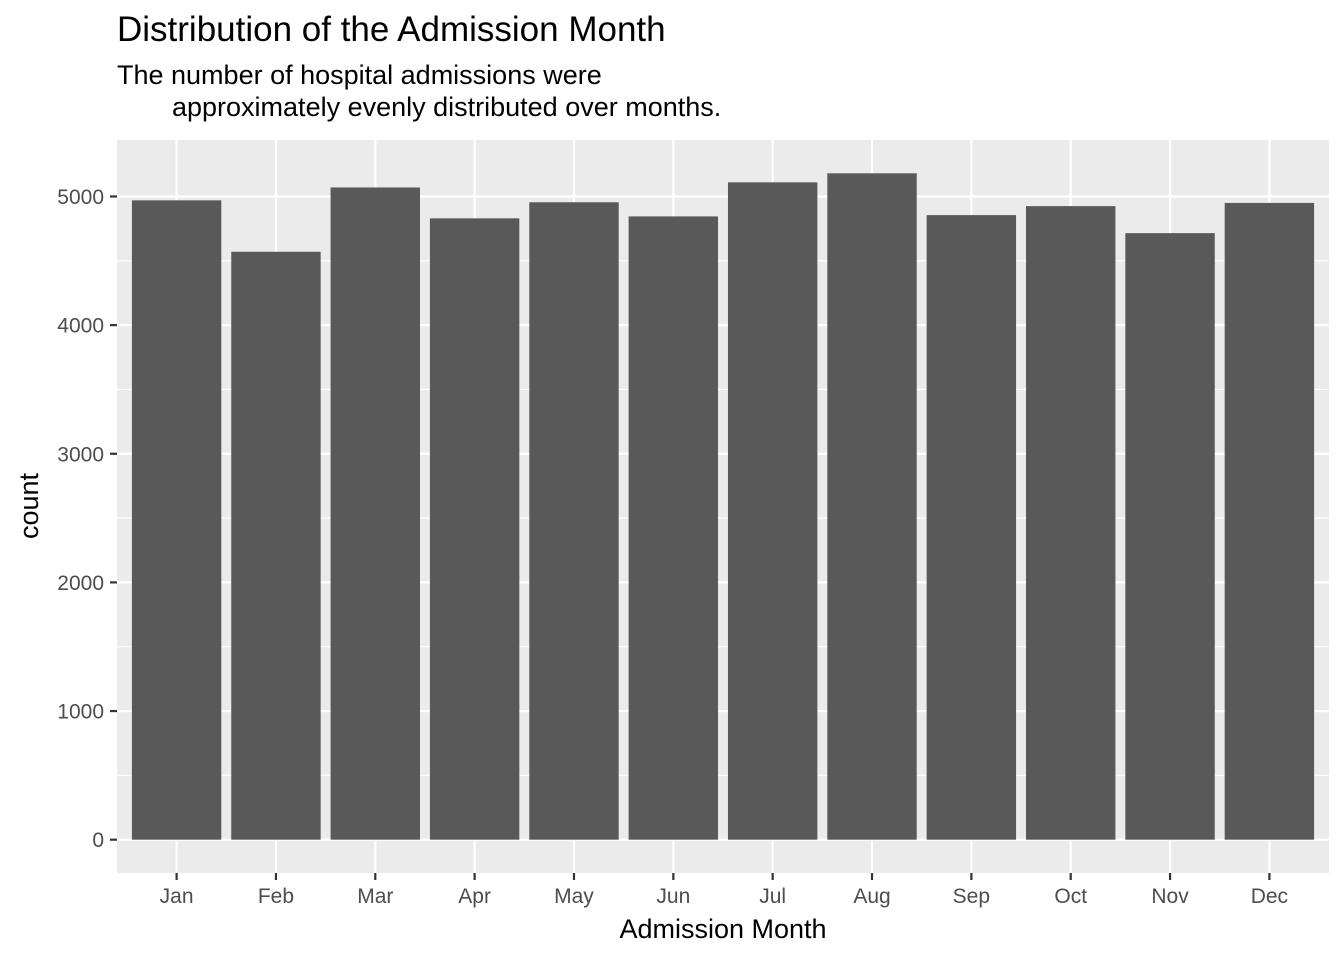  What do you see at coordinates (722, 929) in the screenshot?
I see `x-axis-title: Admission Month` at bounding box center [722, 929].